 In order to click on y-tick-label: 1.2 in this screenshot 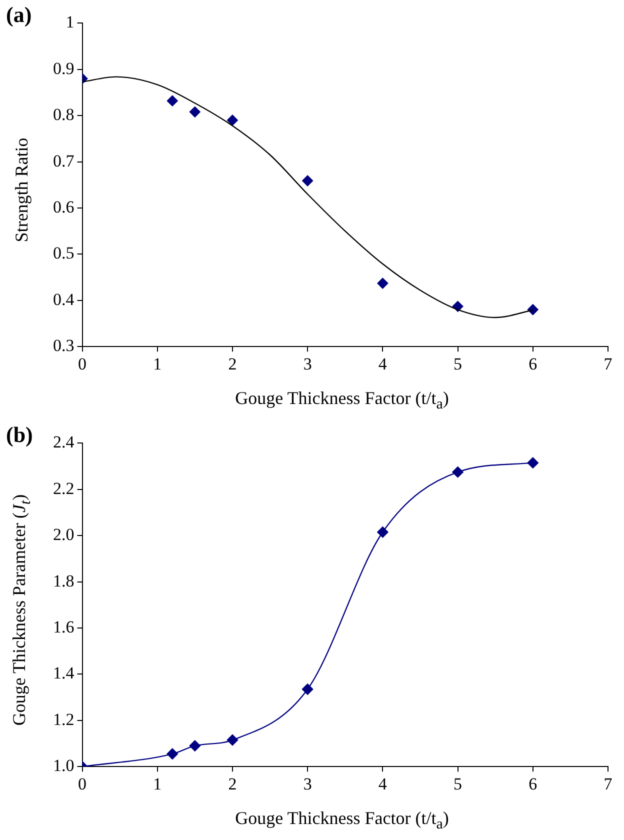, I will do `click(63, 719)`.